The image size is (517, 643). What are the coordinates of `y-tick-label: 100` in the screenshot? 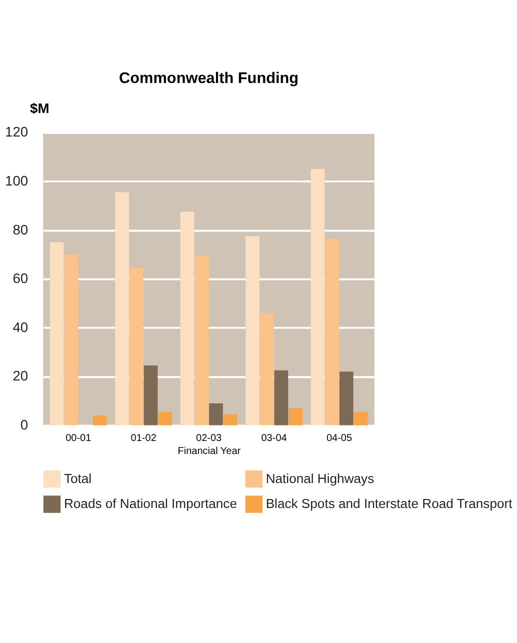 It's located at (16, 180).